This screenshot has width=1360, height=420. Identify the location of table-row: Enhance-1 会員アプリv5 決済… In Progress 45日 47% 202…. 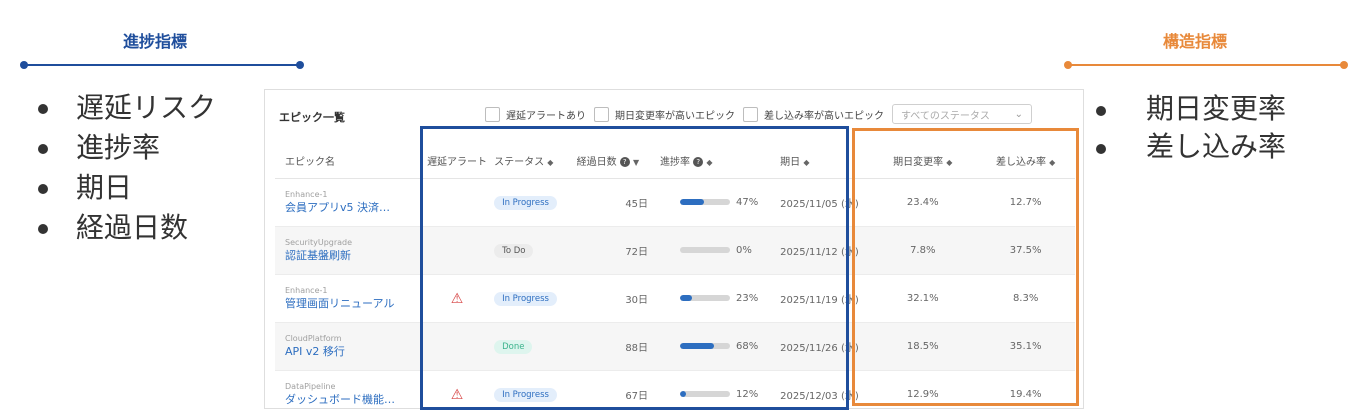
(675, 202).